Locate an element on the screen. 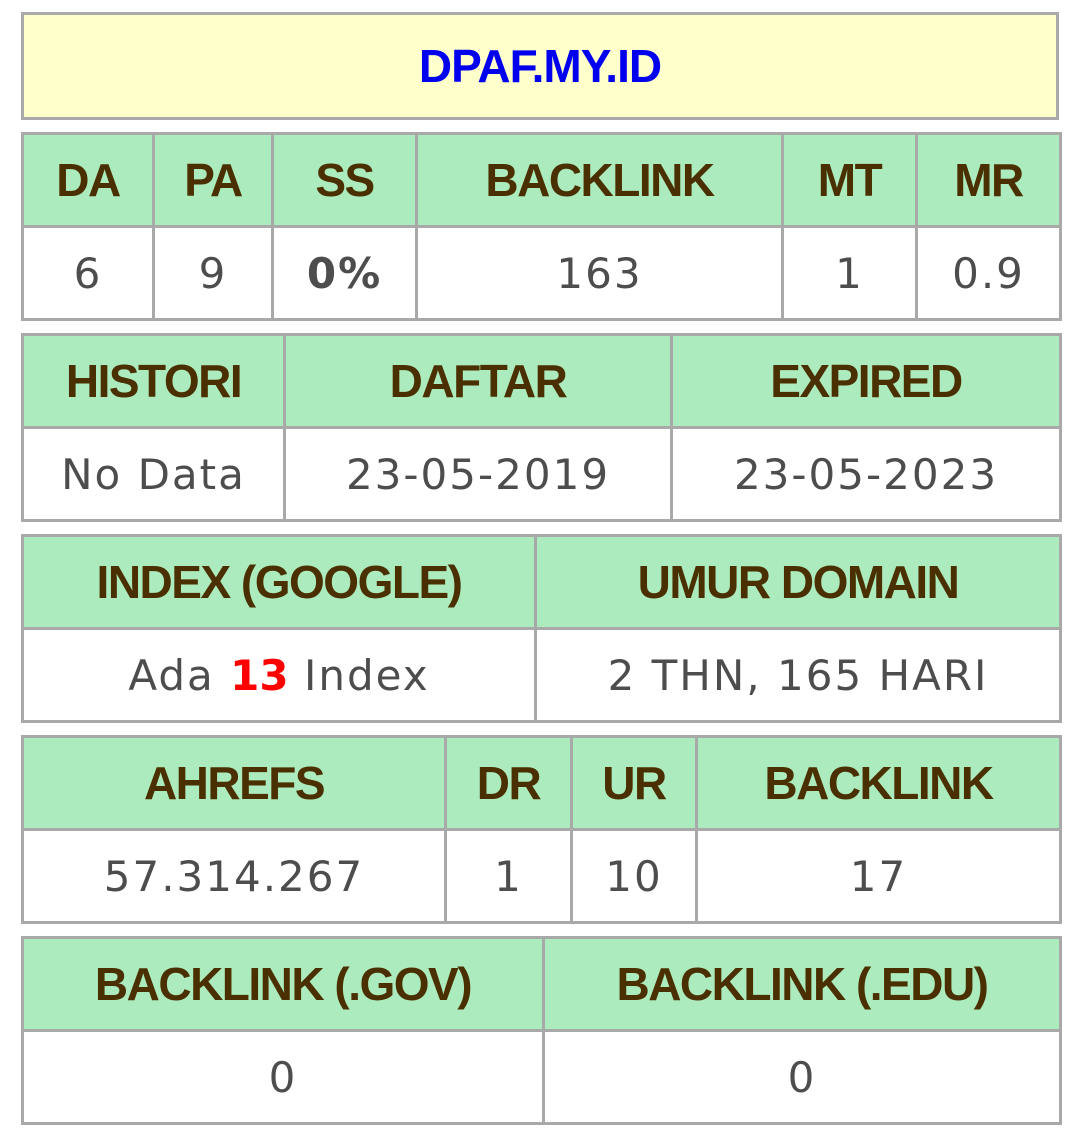 The width and height of the screenshot is (1080, 1137). dates-header-row: HISTORI DAFTAR EXPIRED is located at coordinates (541, 381).